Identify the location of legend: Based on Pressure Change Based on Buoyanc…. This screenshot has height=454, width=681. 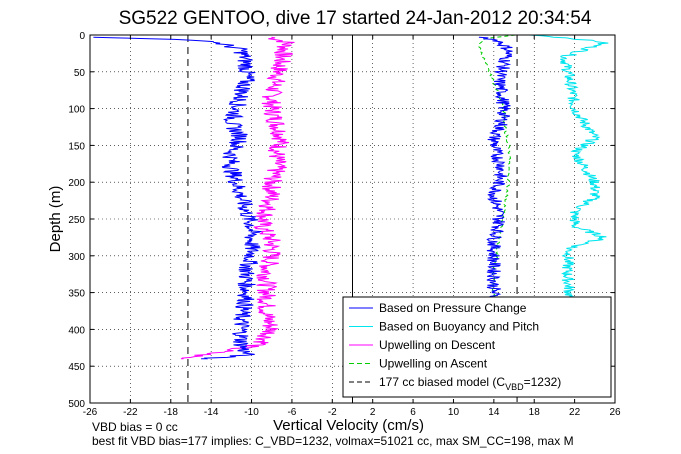
(477, 347).